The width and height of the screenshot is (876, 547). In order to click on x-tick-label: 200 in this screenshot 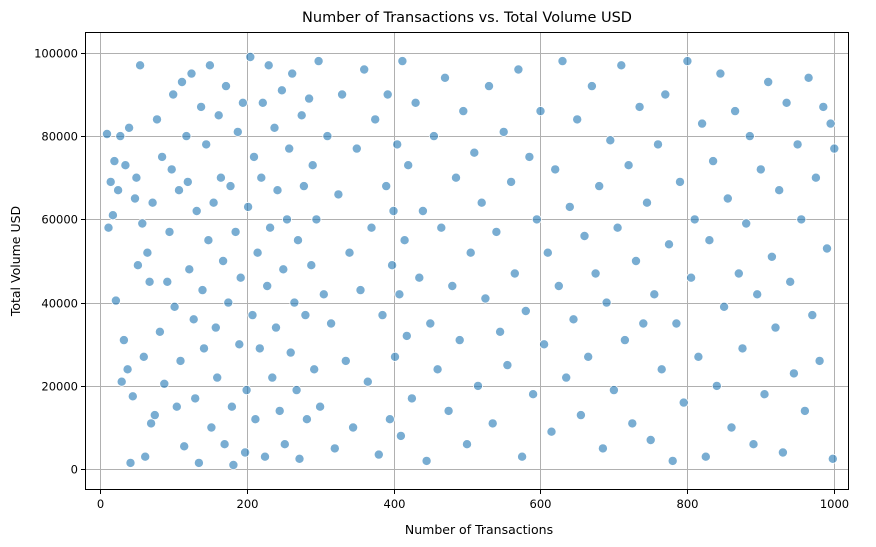, I will do `click(248, 504)`.